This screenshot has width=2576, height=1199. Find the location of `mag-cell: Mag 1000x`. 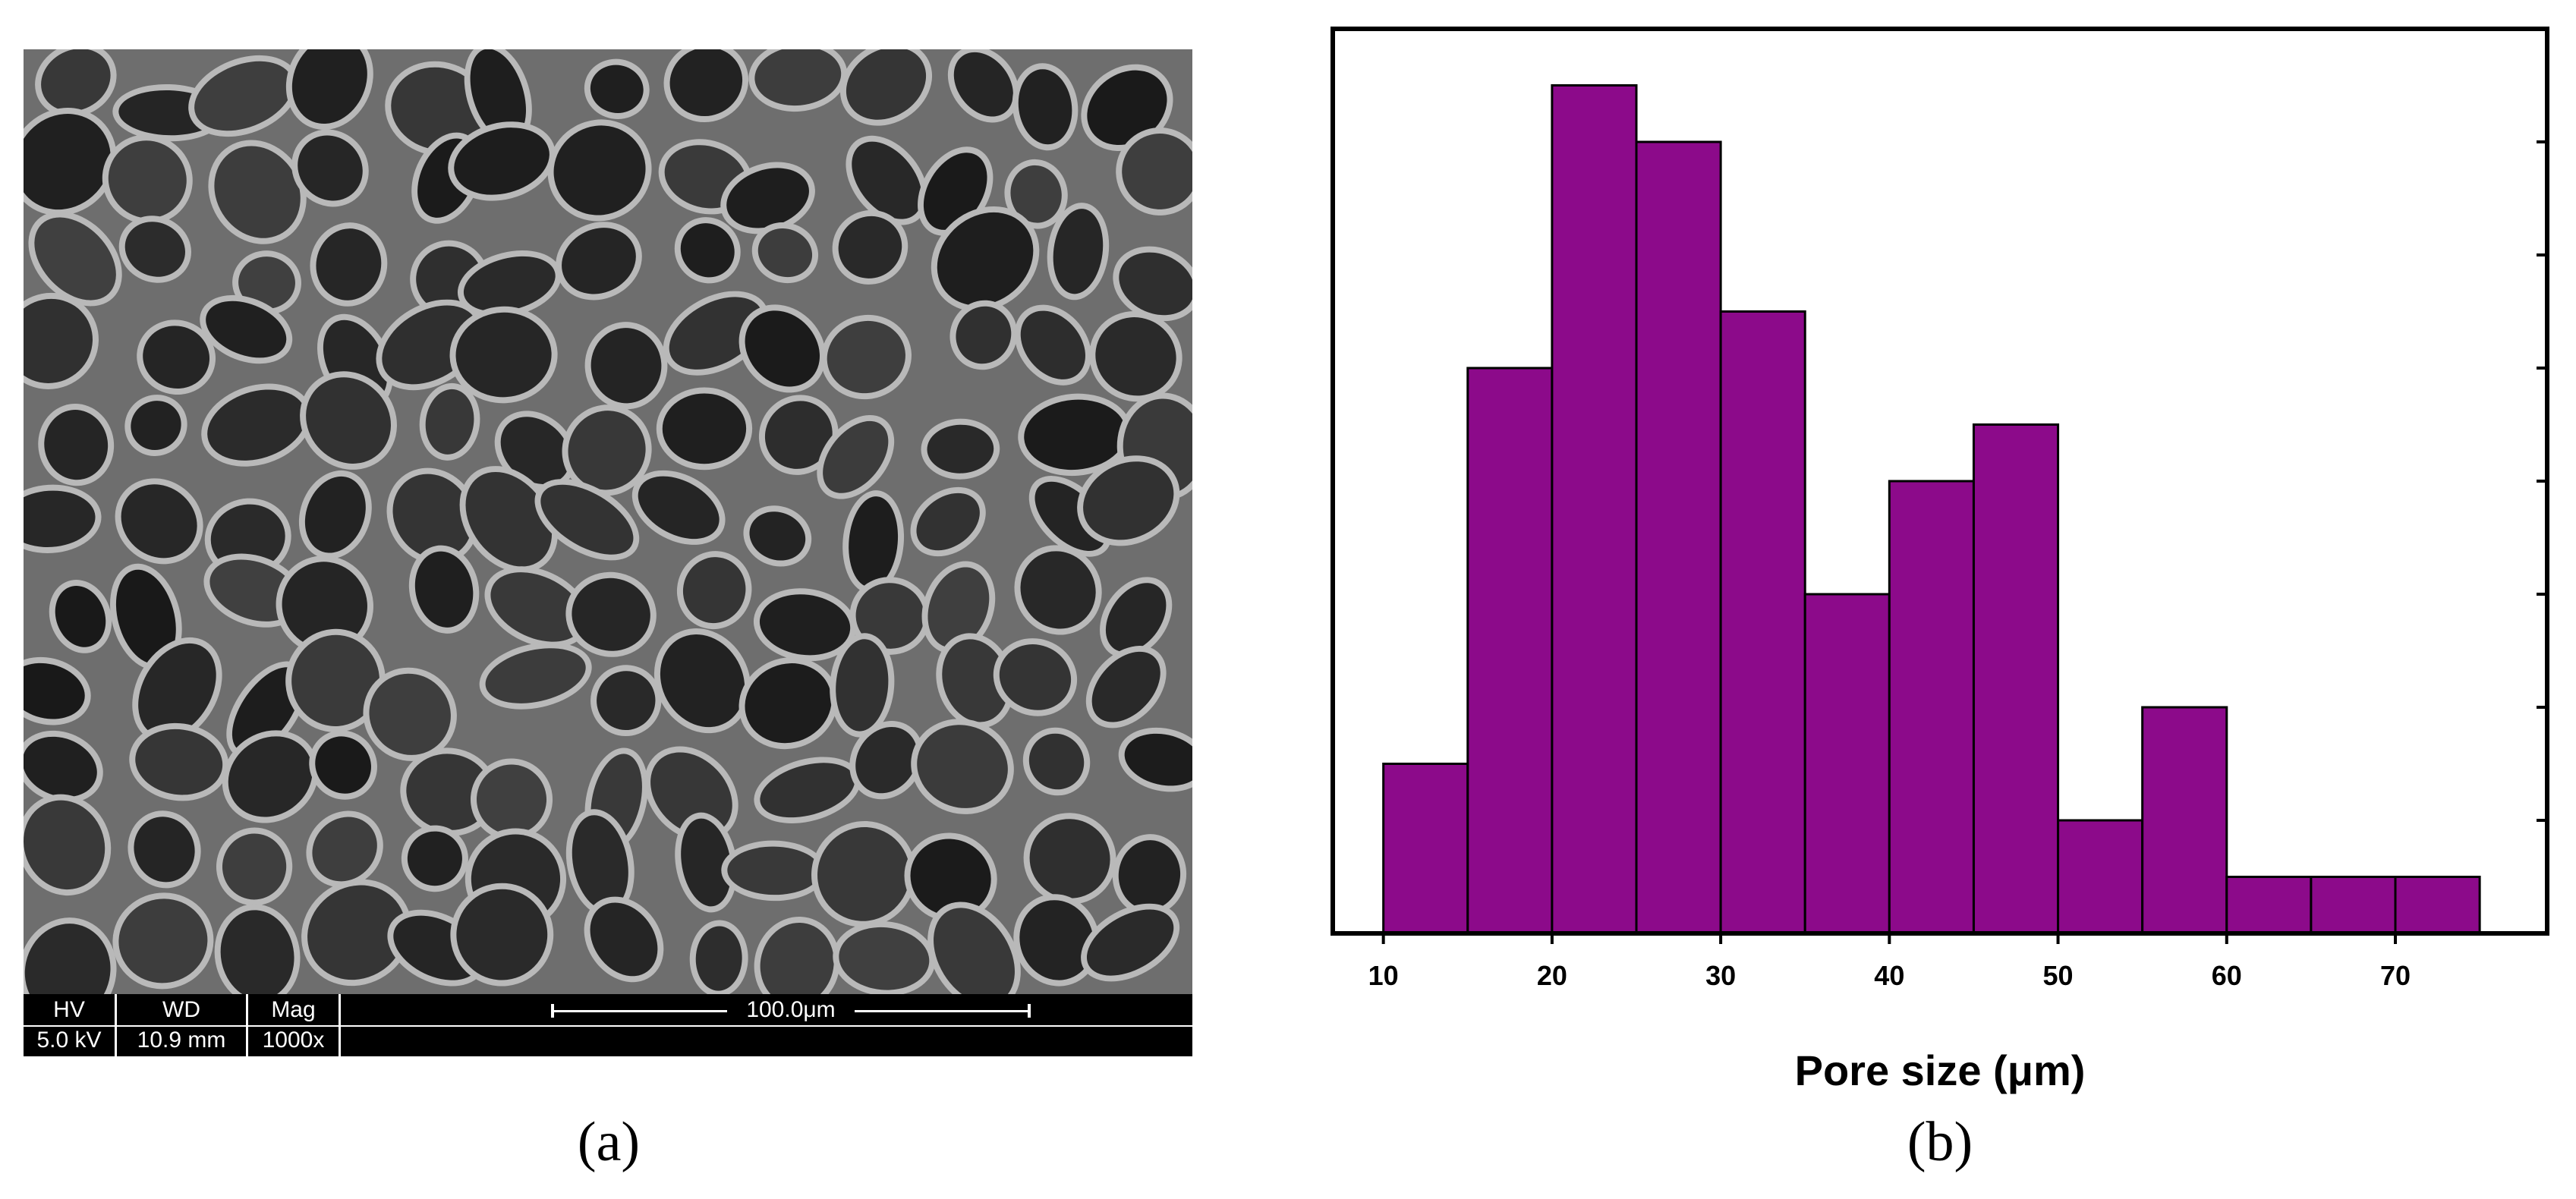

mag-cell: Mag 1000x is located at coordinates (294, 1025).